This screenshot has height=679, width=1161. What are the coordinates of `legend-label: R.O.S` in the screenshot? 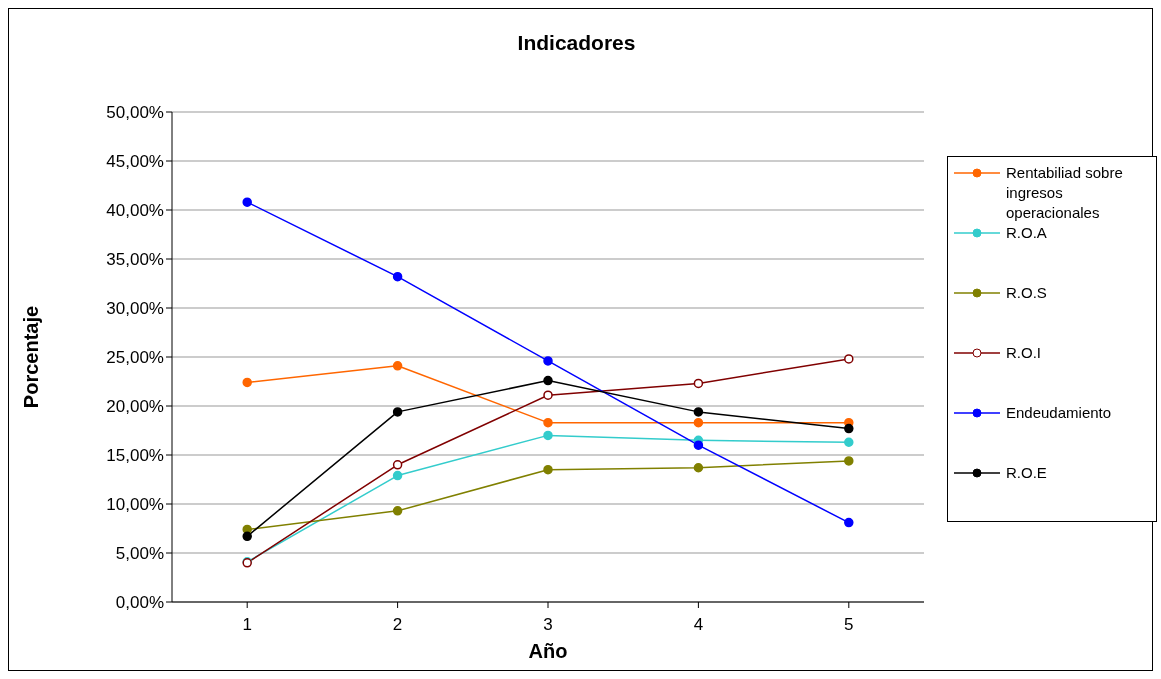 It's located at (1026, 293).